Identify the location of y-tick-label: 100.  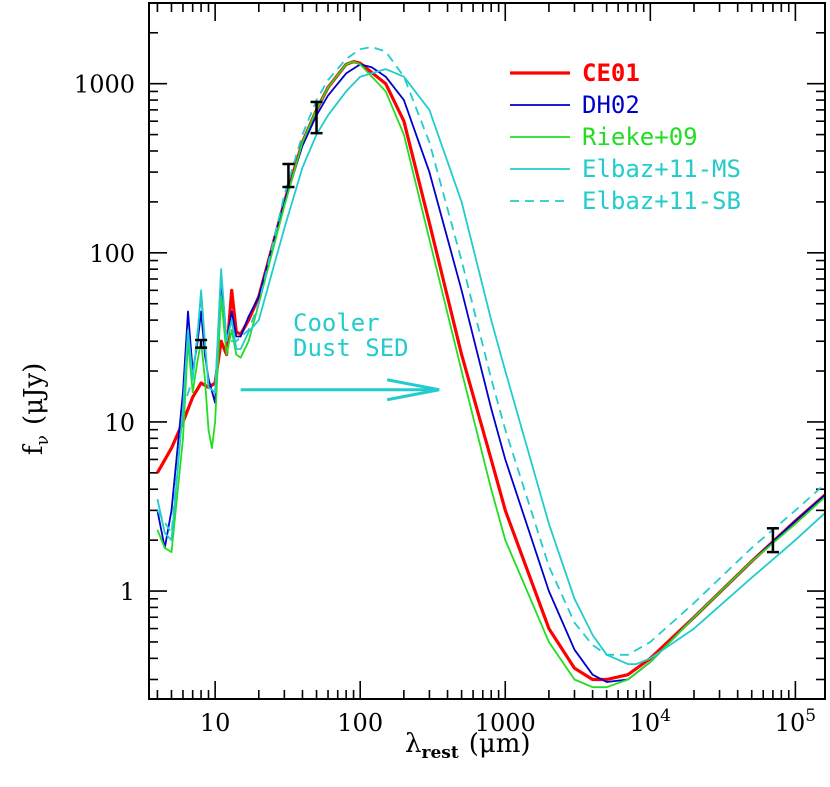
(112, 254).